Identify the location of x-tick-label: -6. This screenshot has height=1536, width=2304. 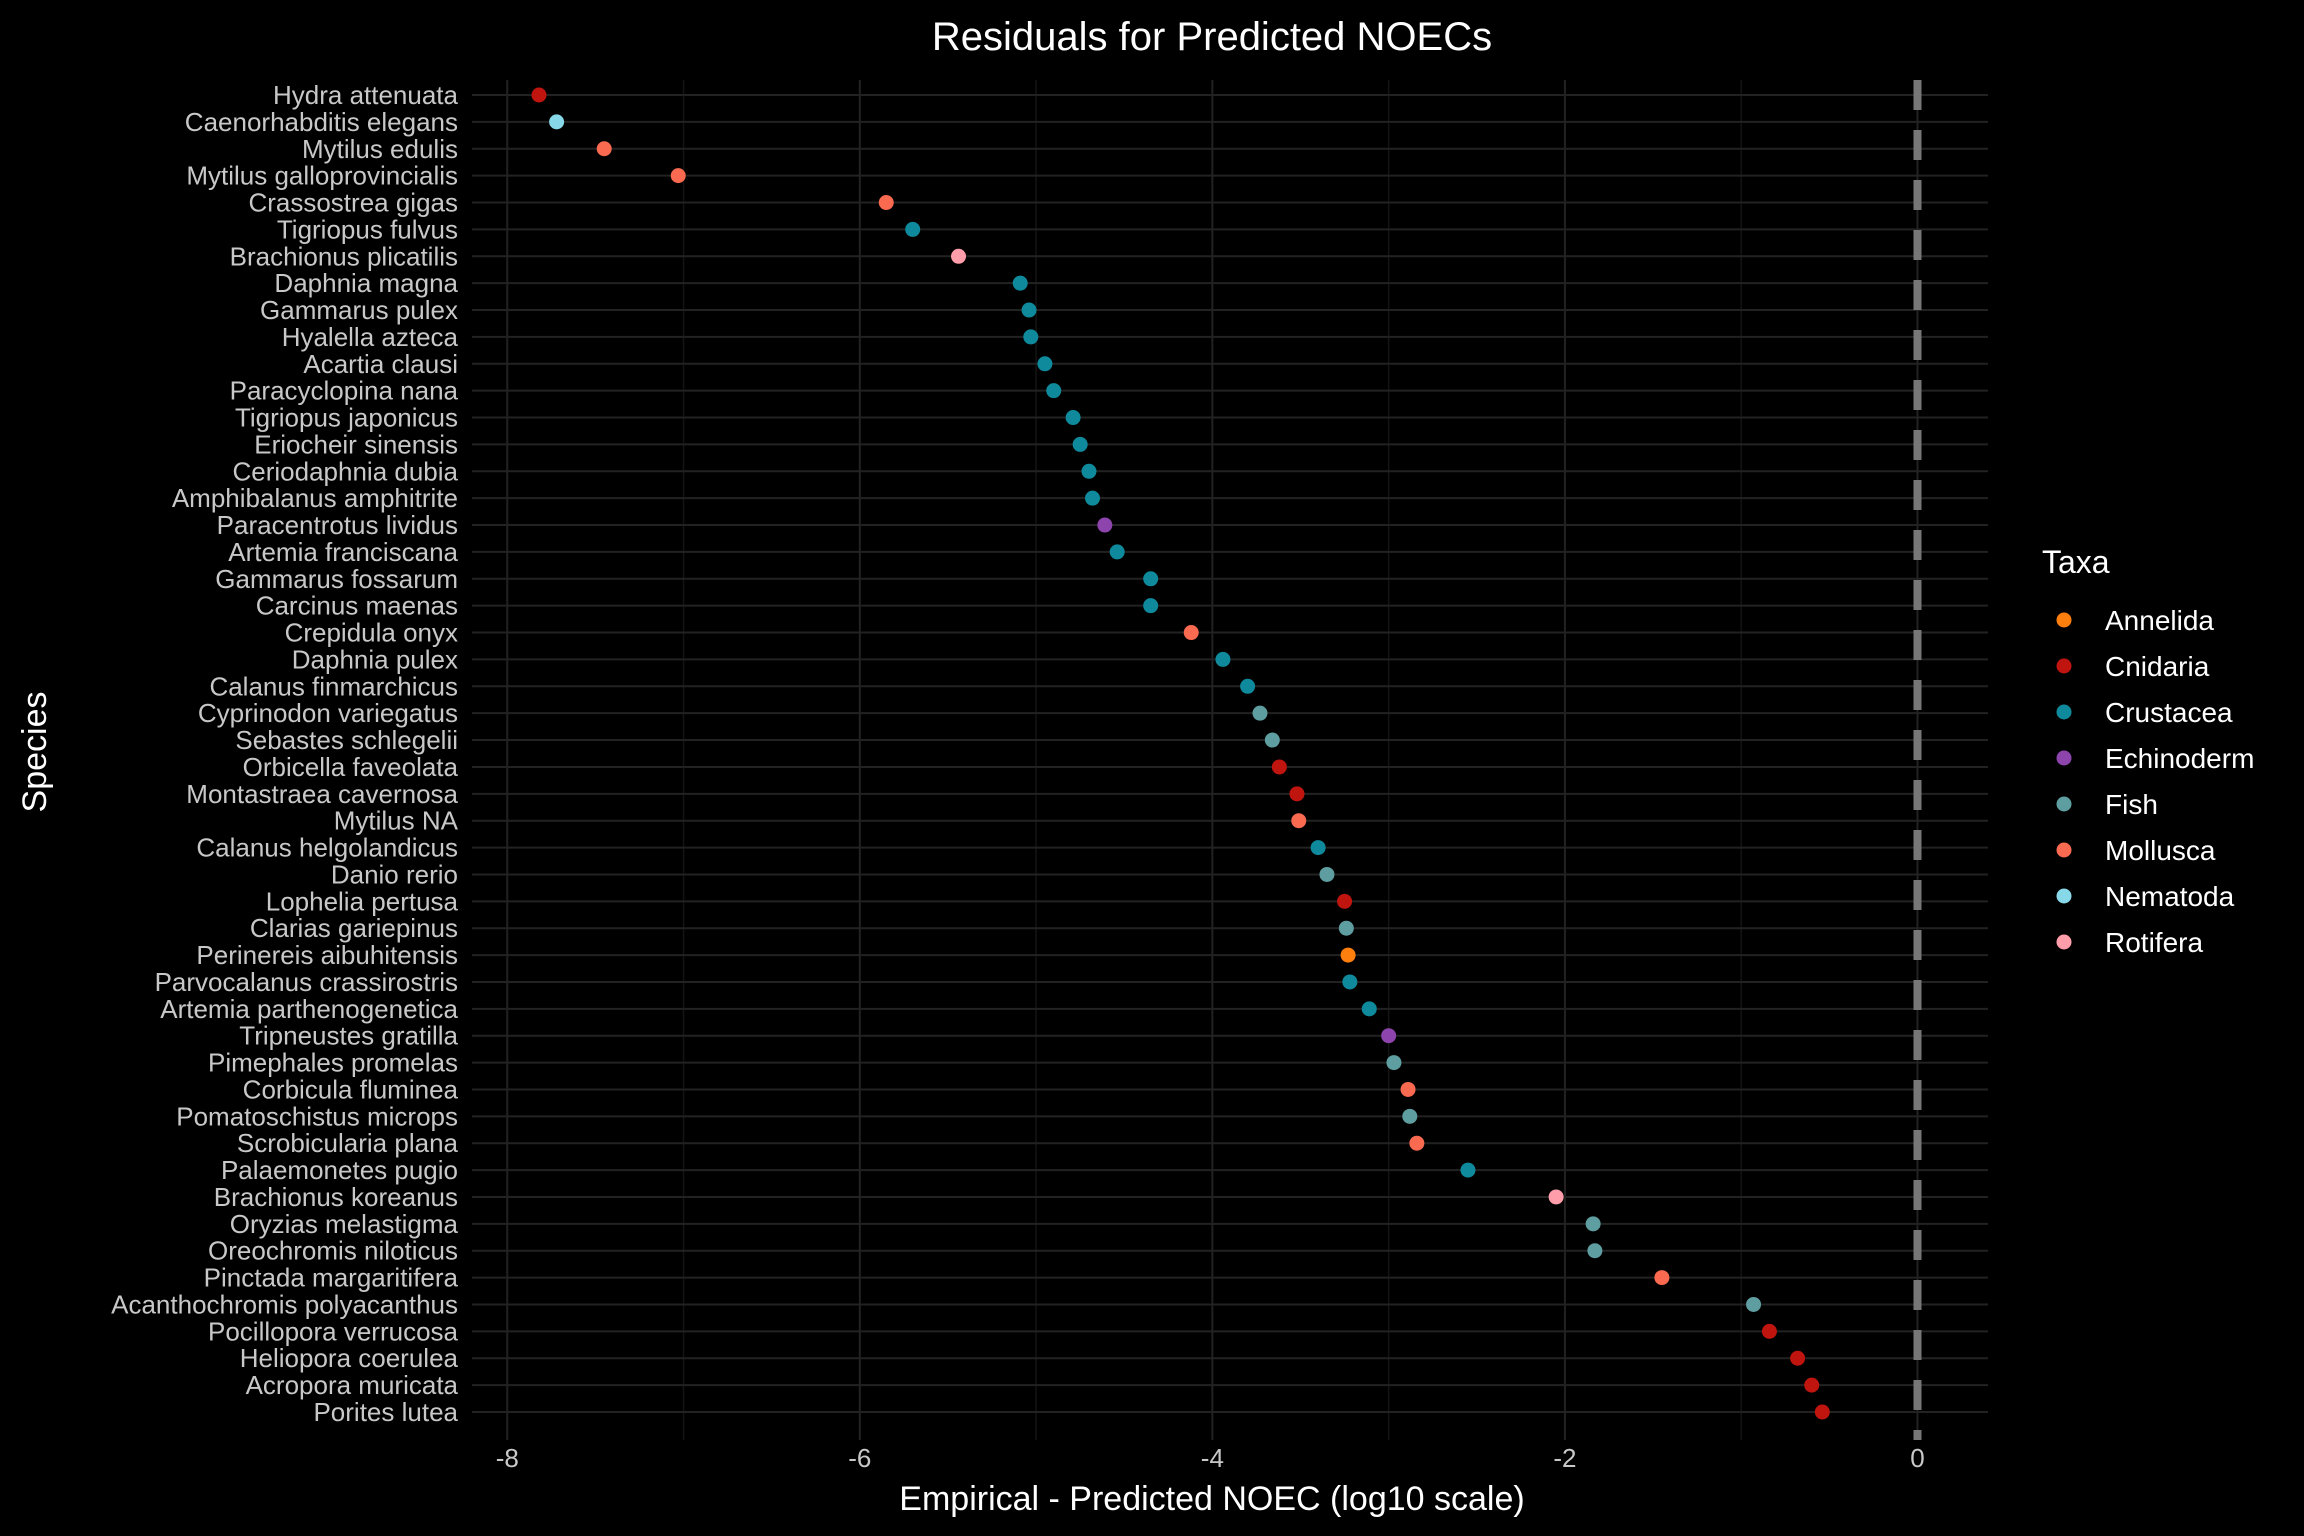
(859, 1458).